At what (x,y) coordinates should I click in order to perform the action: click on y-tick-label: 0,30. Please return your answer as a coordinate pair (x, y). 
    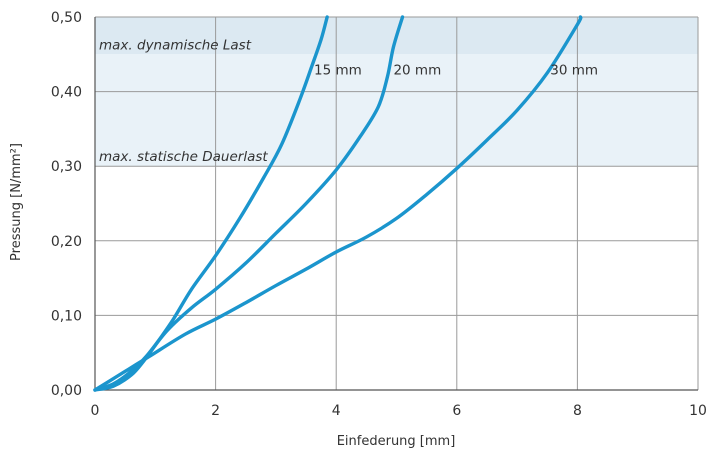
    Looking at the image, I should click on (66, 167).